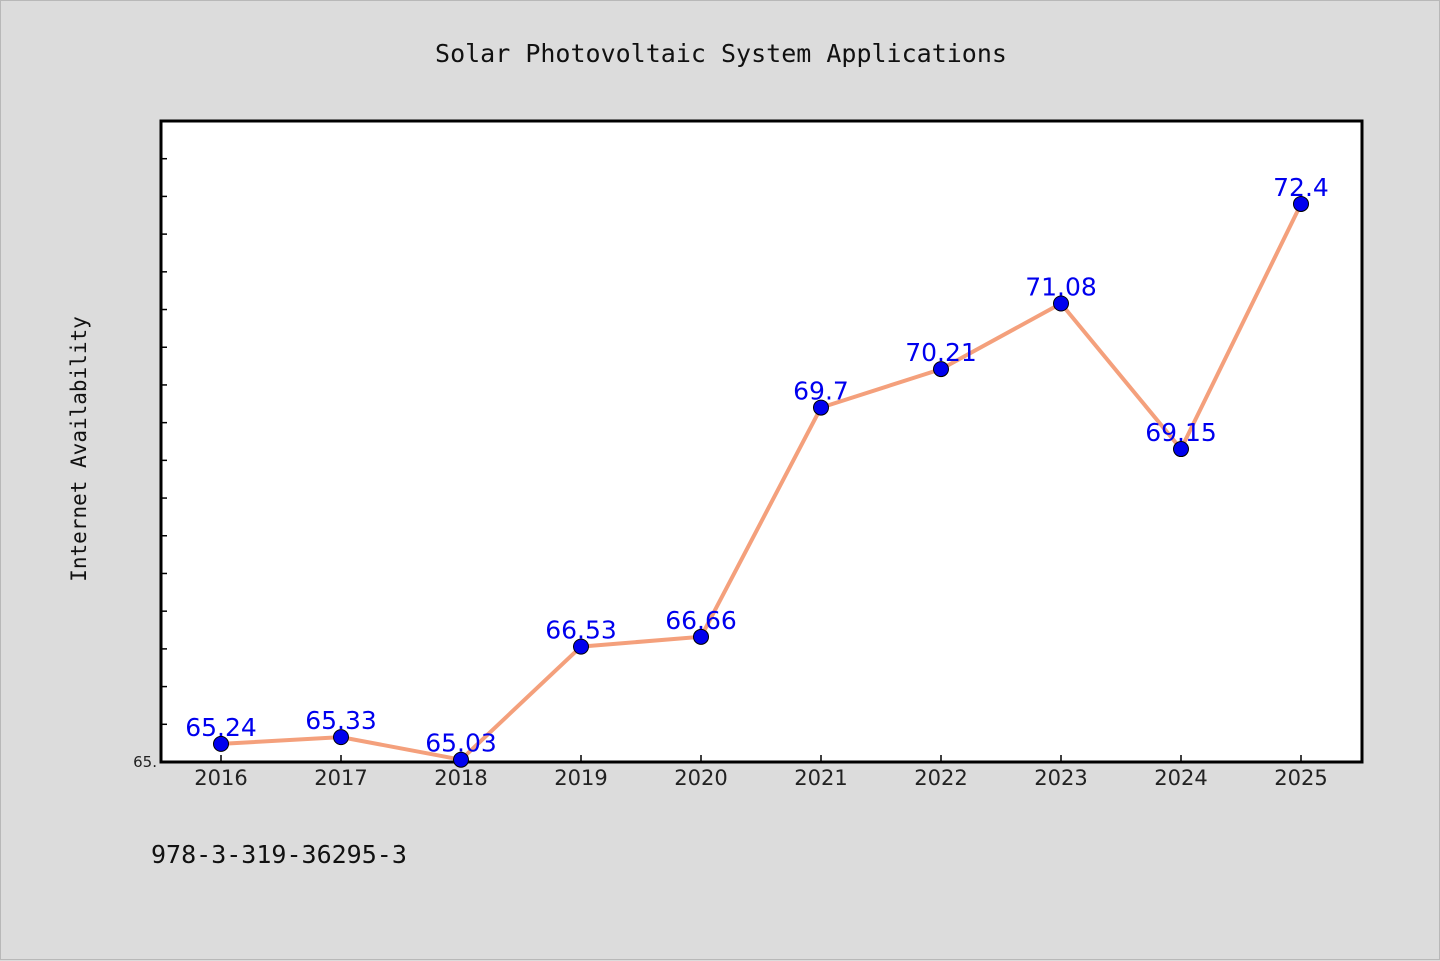  What do you see at coordinates (1180, 778) in the screenshot?
I see `x-tick-label: 2024` at bounding box center [1180, 778].